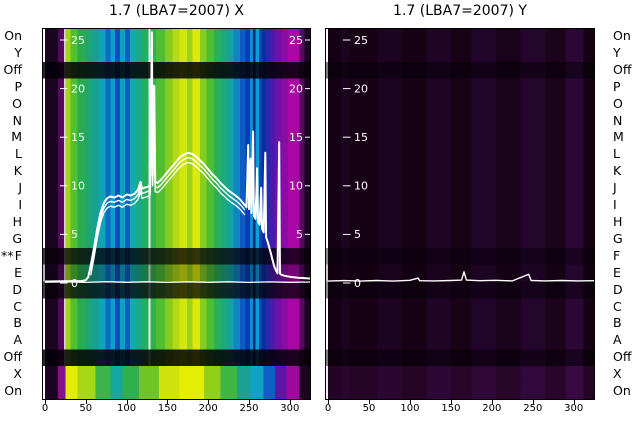 The image size is (640, 440). I want to click on row-label-right-18: A, so click(617, 340).